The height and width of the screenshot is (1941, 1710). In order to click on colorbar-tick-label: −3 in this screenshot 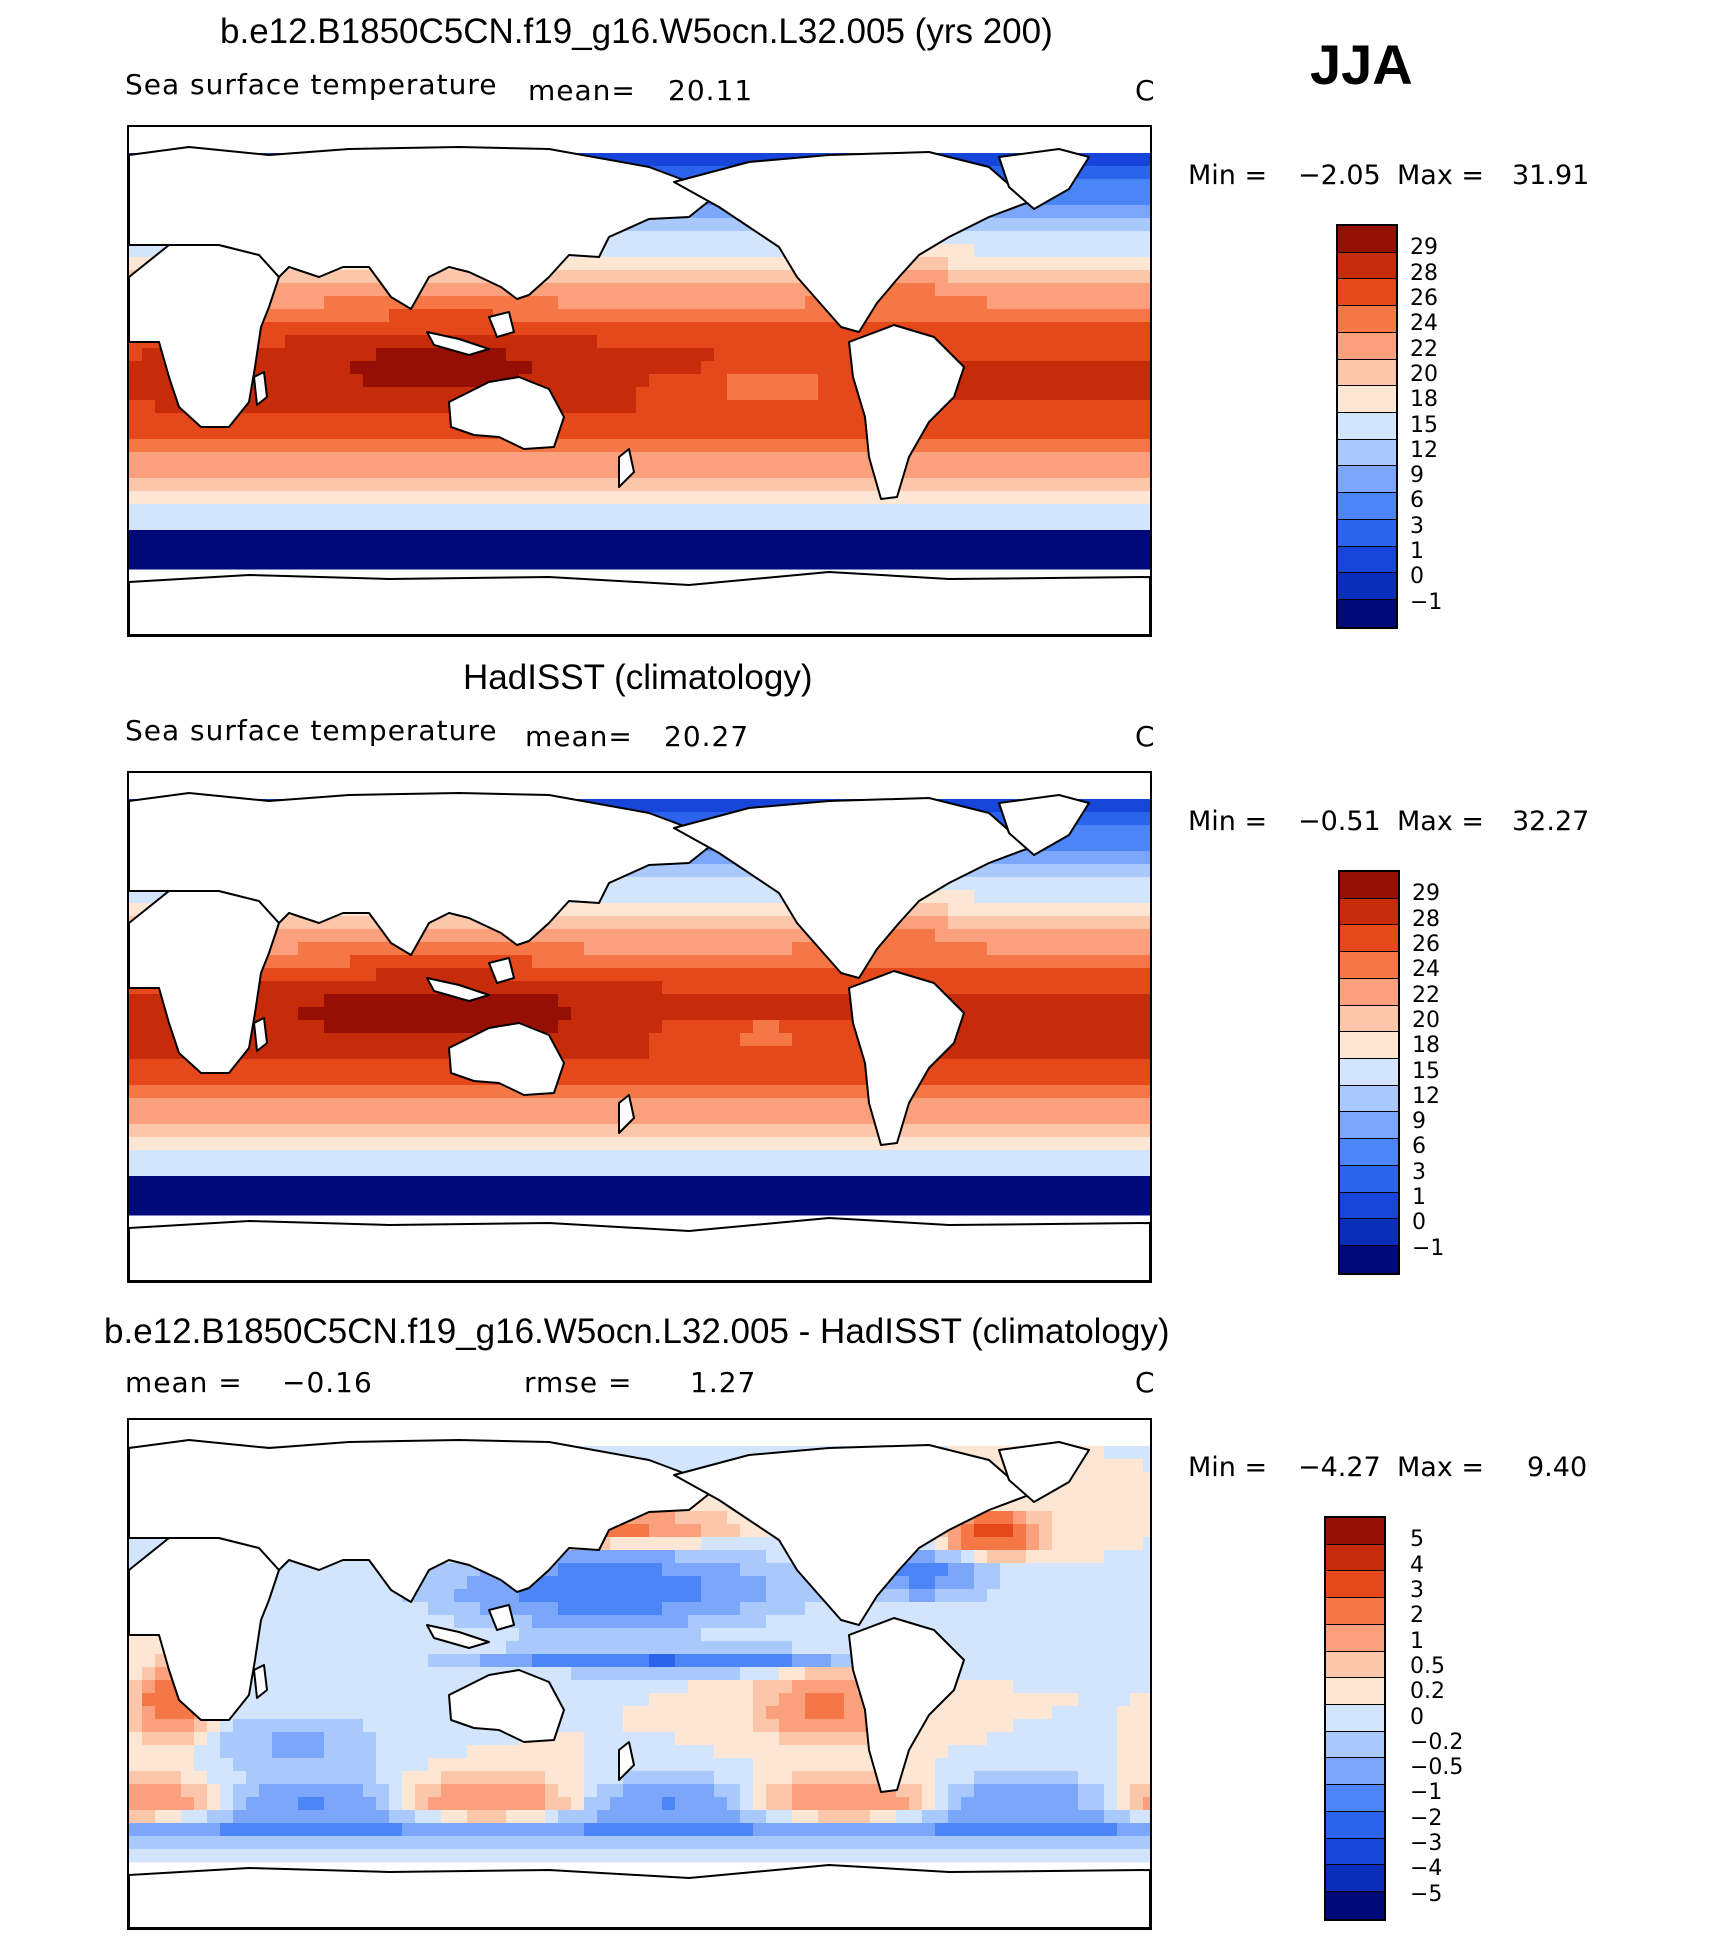, I will do `click(1426, 1844)`.